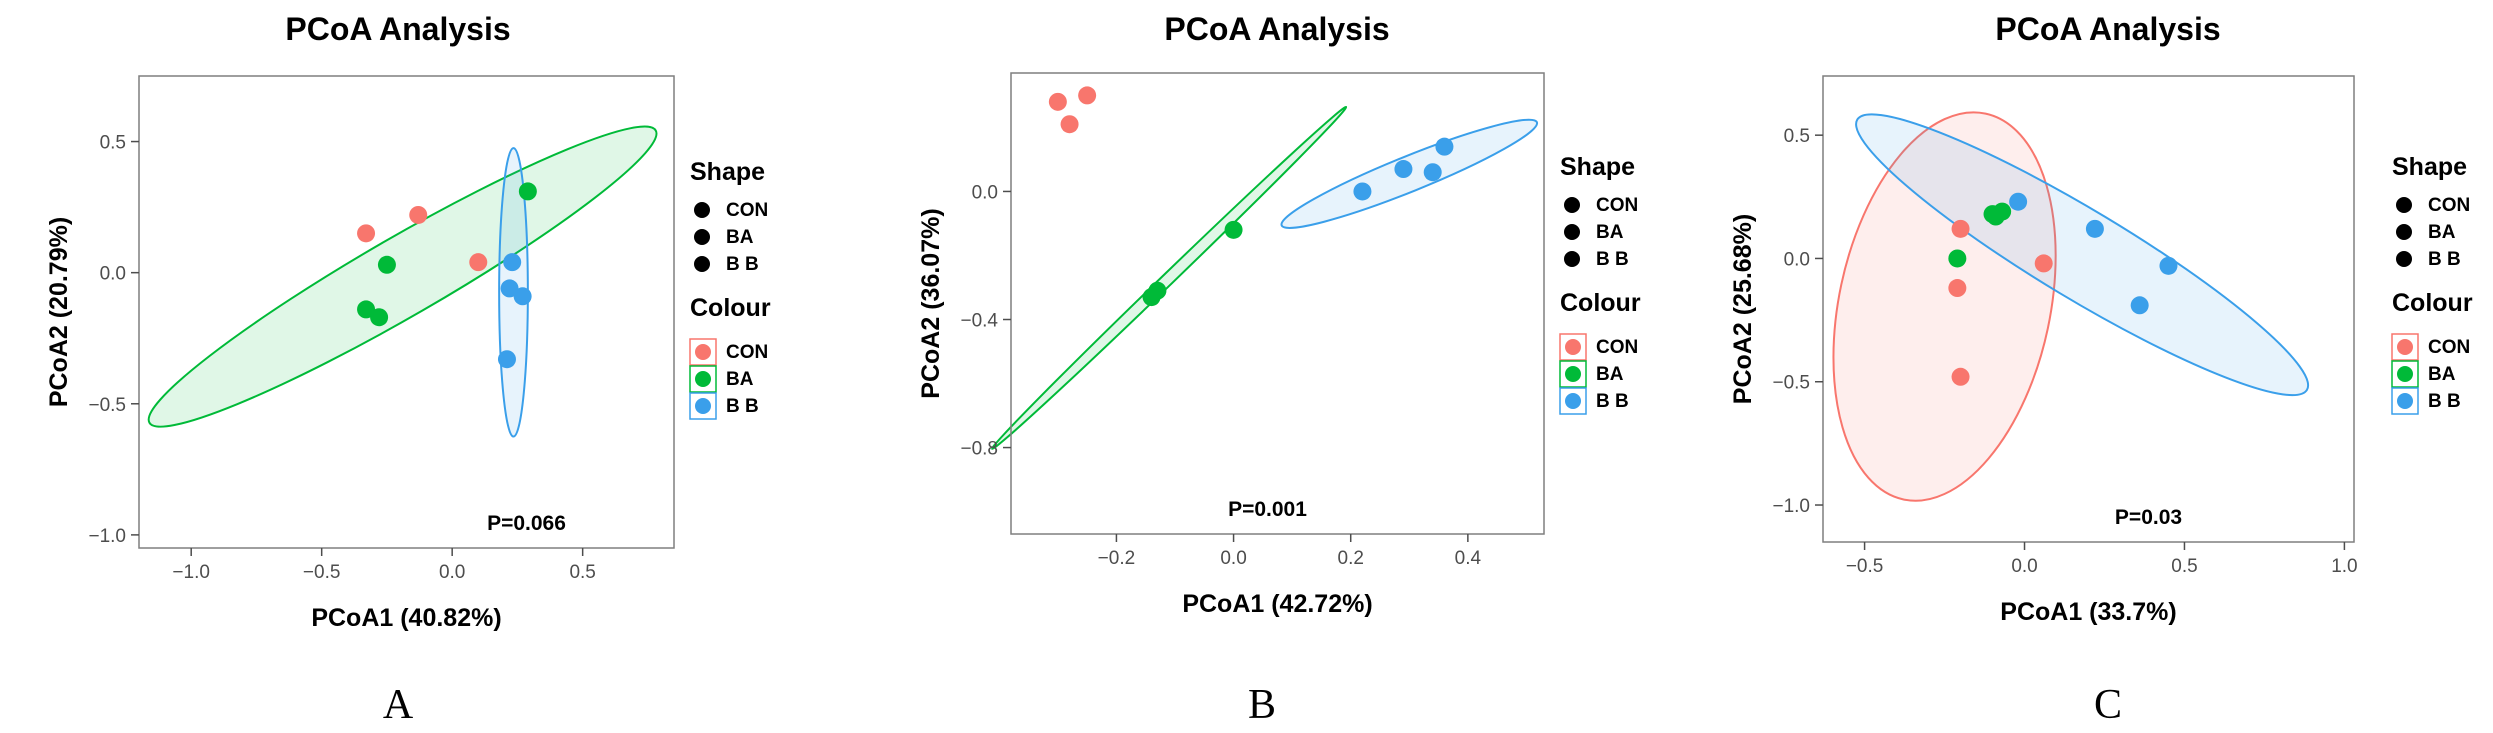  Describe the element at coordinates (2108, 705) in the screenshot. I see `panel-letter: C` at that location.